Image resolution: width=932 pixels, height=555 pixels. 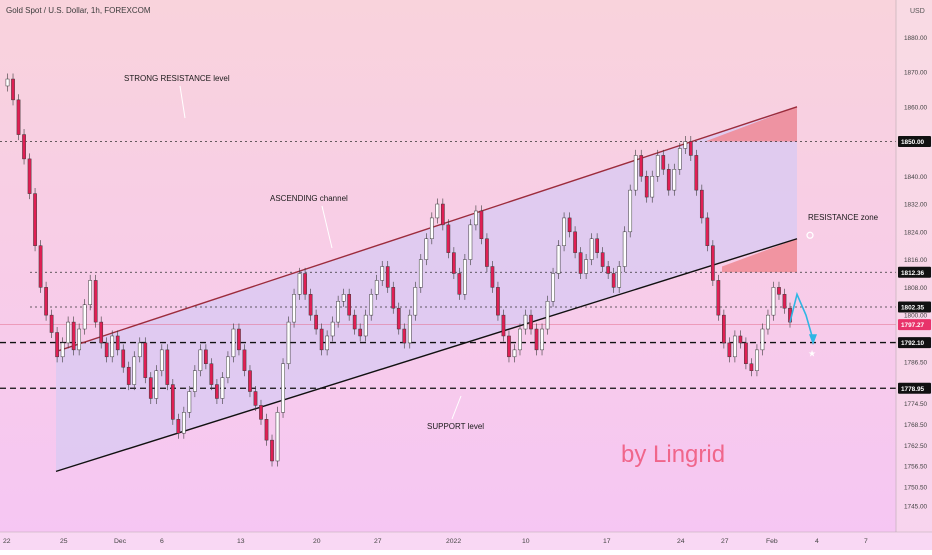 I want to click on x-tick-label: 4, so click(x=817, y=541).